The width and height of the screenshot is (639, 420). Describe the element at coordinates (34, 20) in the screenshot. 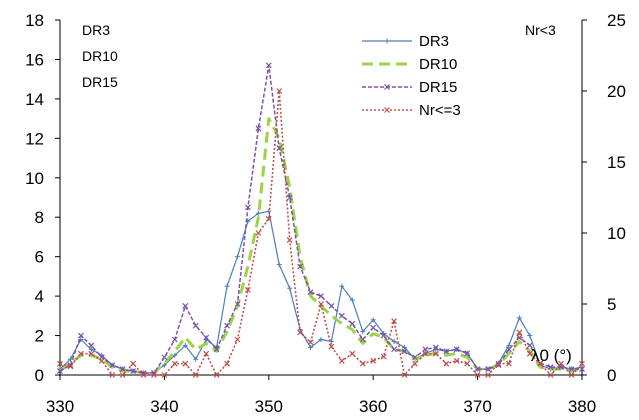

I see `y-left-tick-label: 18` at that location.